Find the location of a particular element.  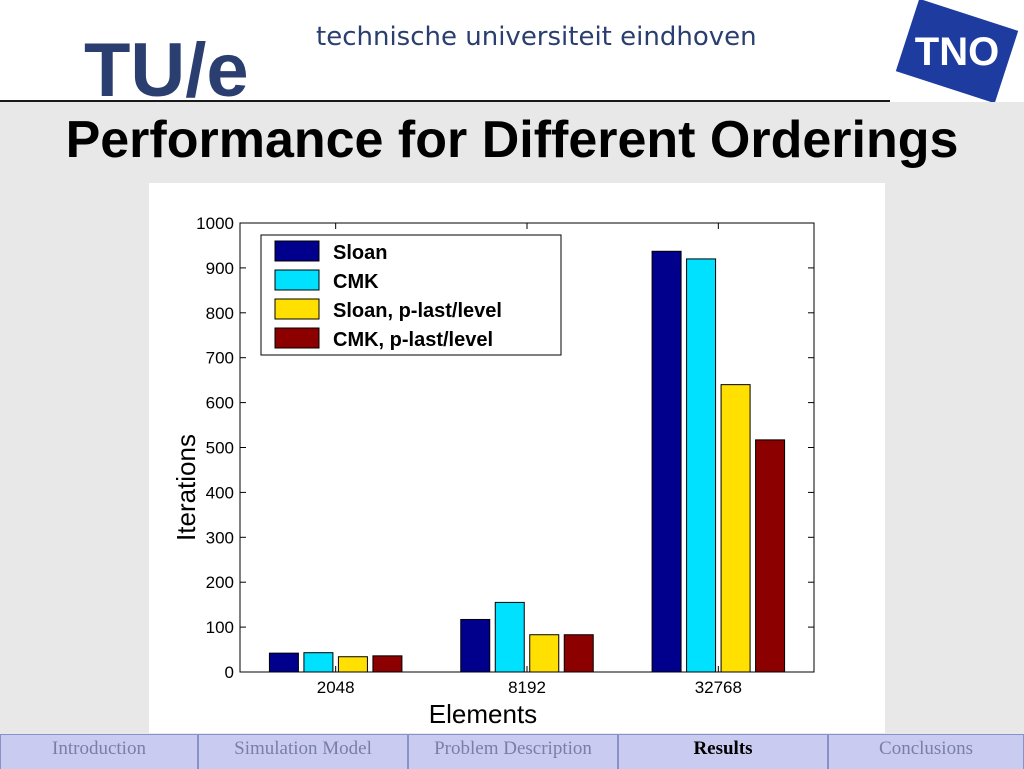

tno-logo-square is located at coordinates (957, 51).